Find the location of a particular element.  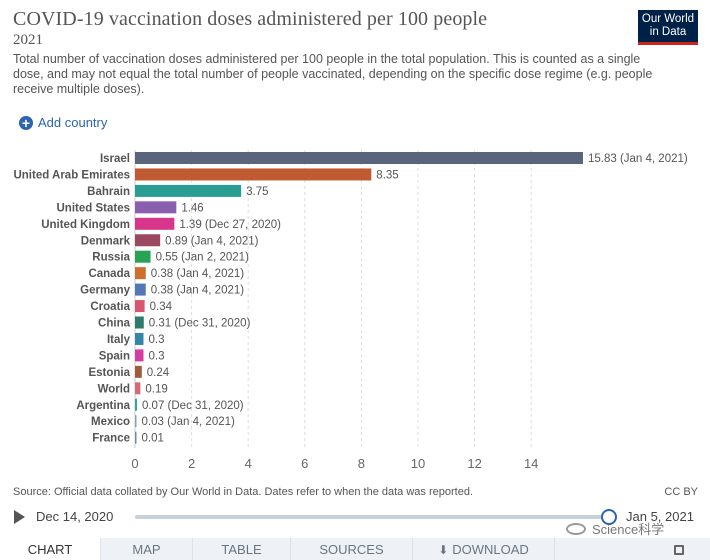

category-label-bahrain: Bahrain is located at coordinates (108, 192).